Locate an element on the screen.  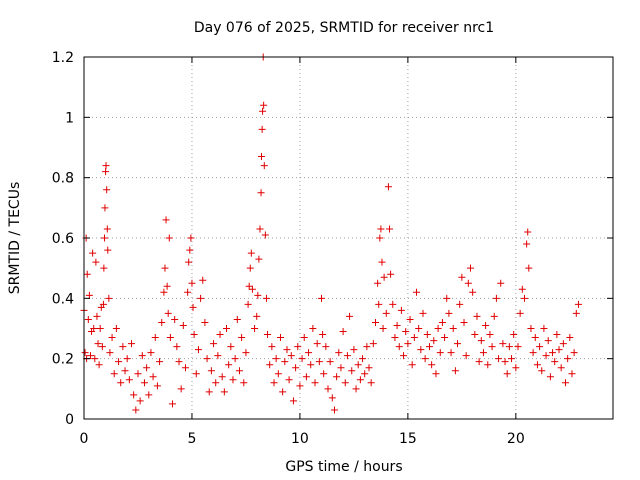
y-tick-label: 1 is located at coordinates (69, 118).